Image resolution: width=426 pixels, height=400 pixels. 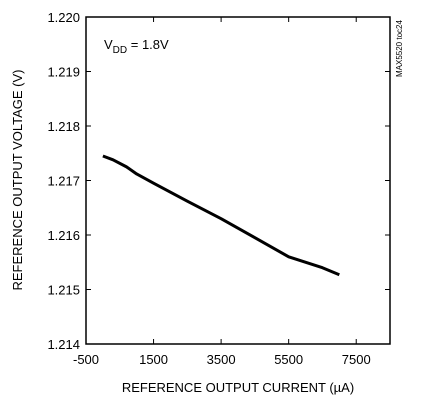 I want to click on figure-id-label: MAX5520 toc24, so click(x=399, y=48).